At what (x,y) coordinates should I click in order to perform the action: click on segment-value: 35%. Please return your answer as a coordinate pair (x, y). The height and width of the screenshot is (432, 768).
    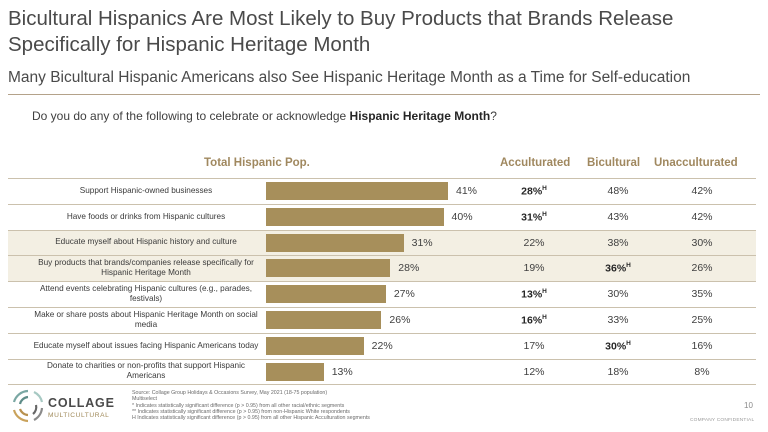
    Looking at the image, I should click on (702, 294).